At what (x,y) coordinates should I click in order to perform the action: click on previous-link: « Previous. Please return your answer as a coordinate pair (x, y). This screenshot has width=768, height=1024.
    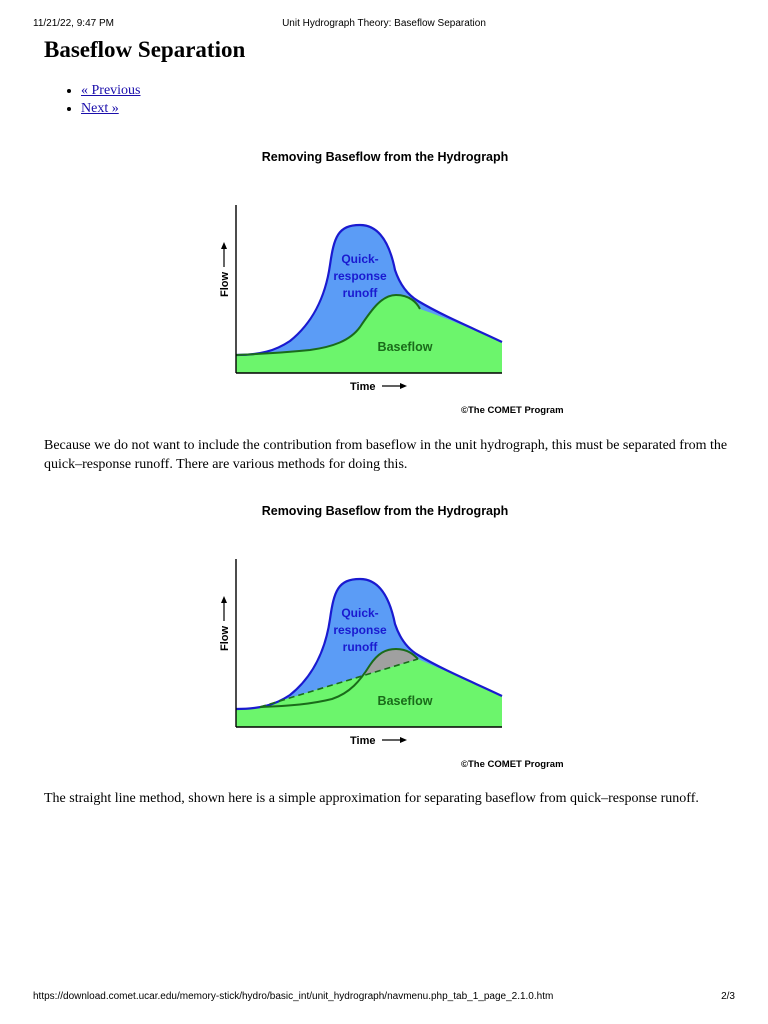
    Looking at the image, I should click on (111, 90).